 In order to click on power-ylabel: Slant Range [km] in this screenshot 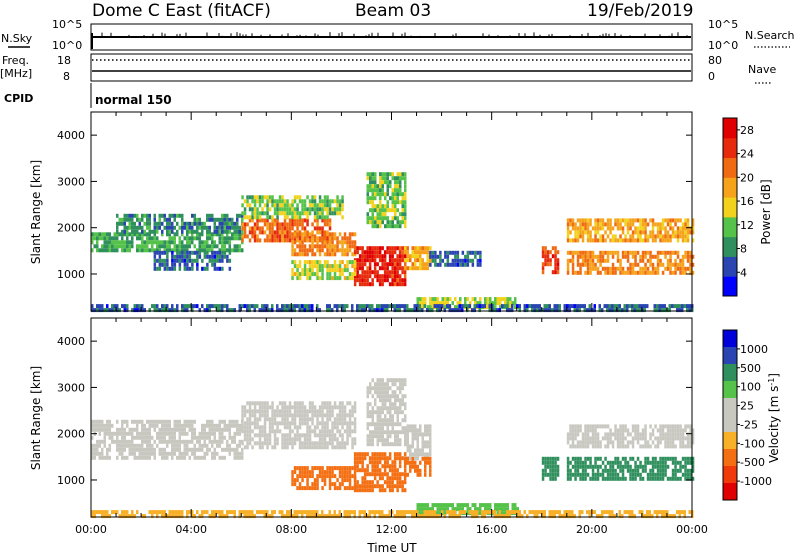, I will do `click(36, 212)`.